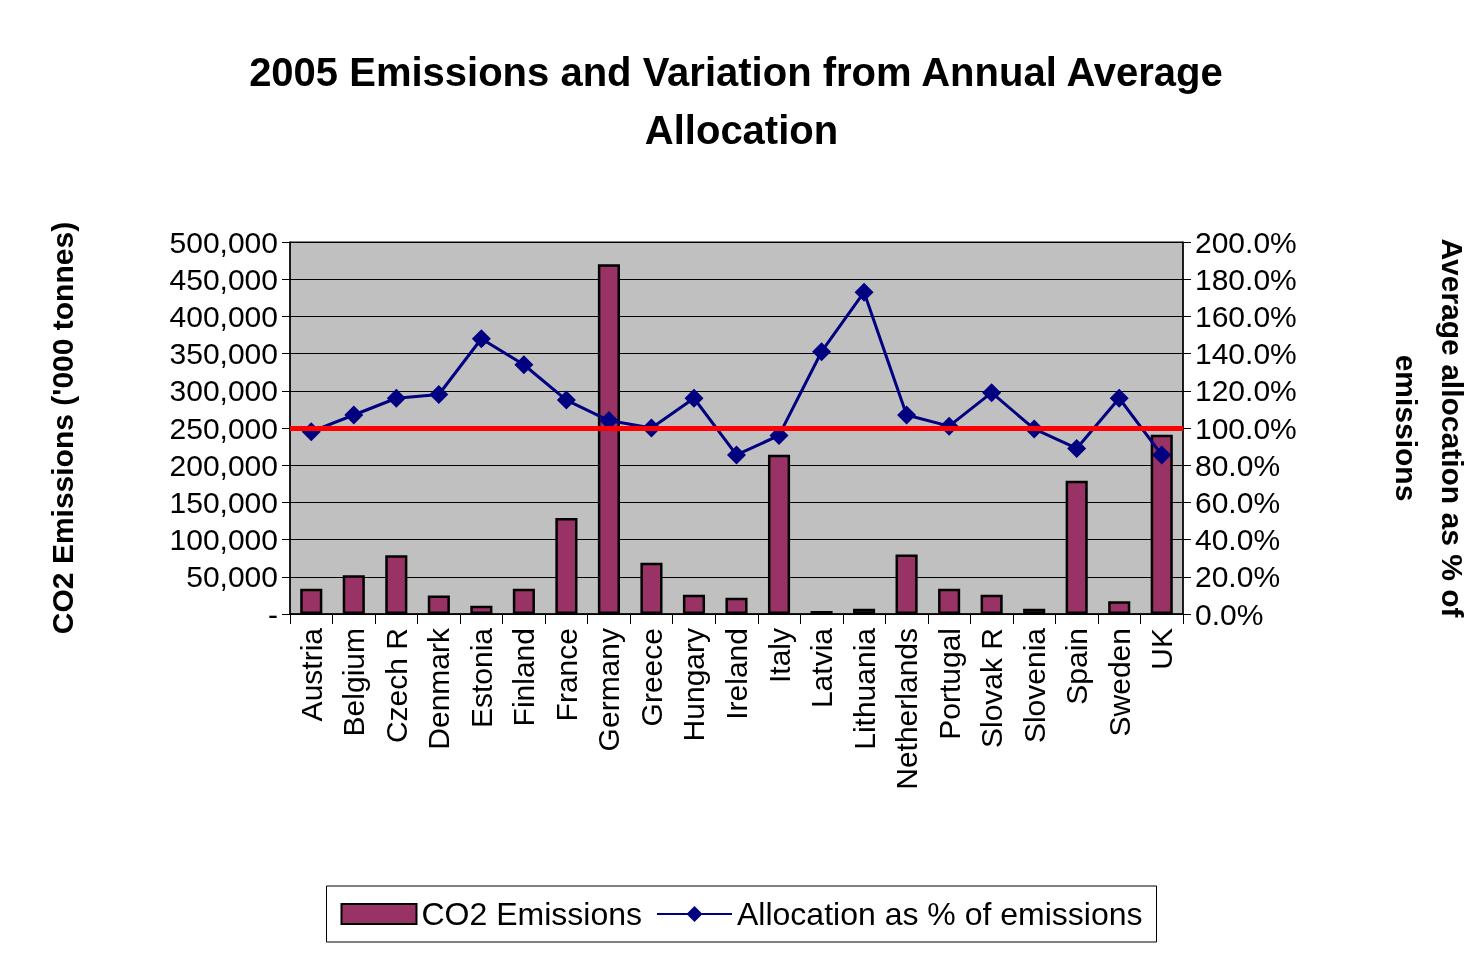  What do you see at coordinates (992, 688) in the screenshot?
I see `x-tick-label: Slovak R` at bounding box center [992, 688].